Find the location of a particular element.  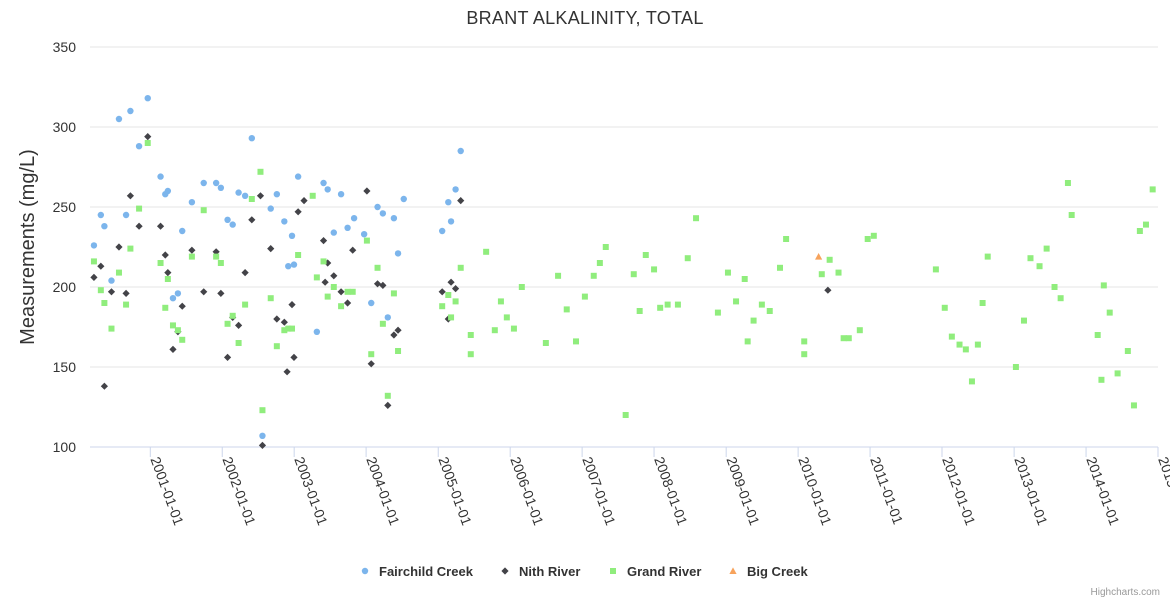

legend-item-fairchild-creek: Fairchild Creek is located at coordinates (417, 571).